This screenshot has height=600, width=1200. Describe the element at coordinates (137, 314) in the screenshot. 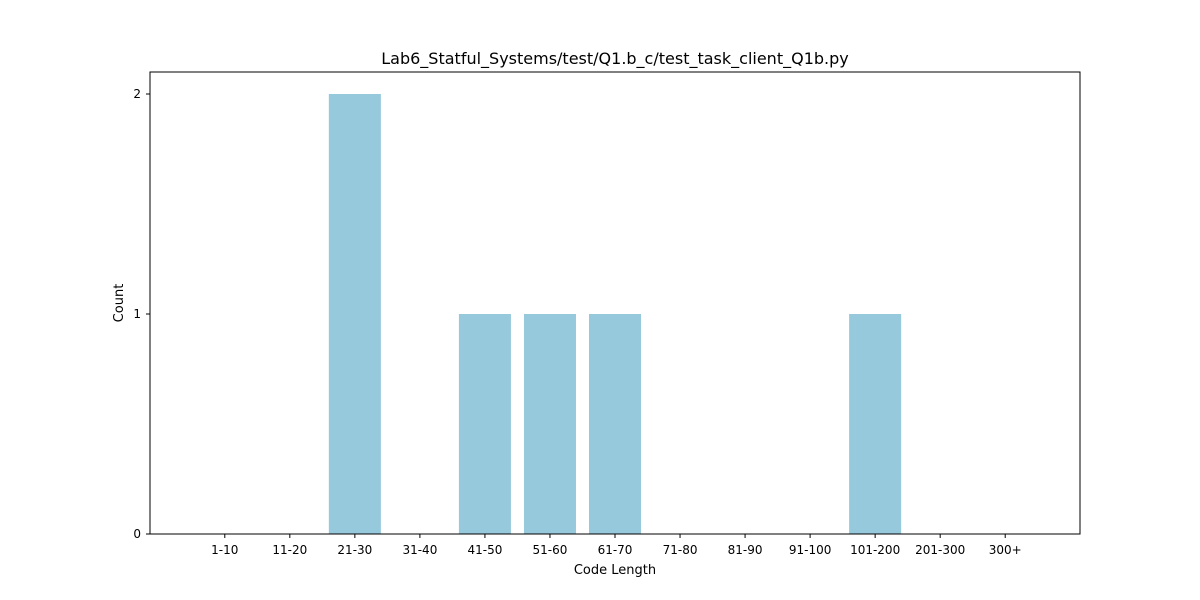

I see `y-tick-label: 1` at that location.